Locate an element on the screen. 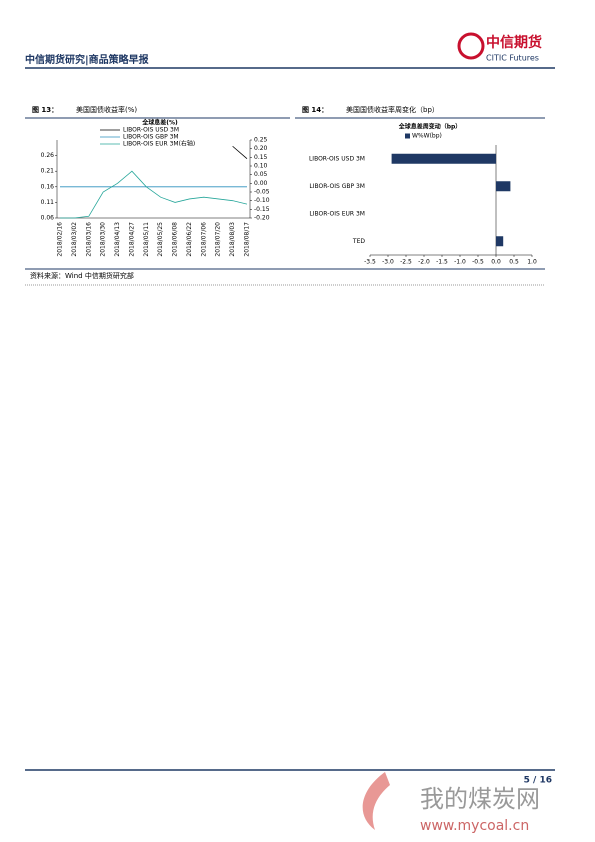 The height and width of the screenshot is (842, 595). y-tick-label: 0.21 is located at coordinates (48, 171).